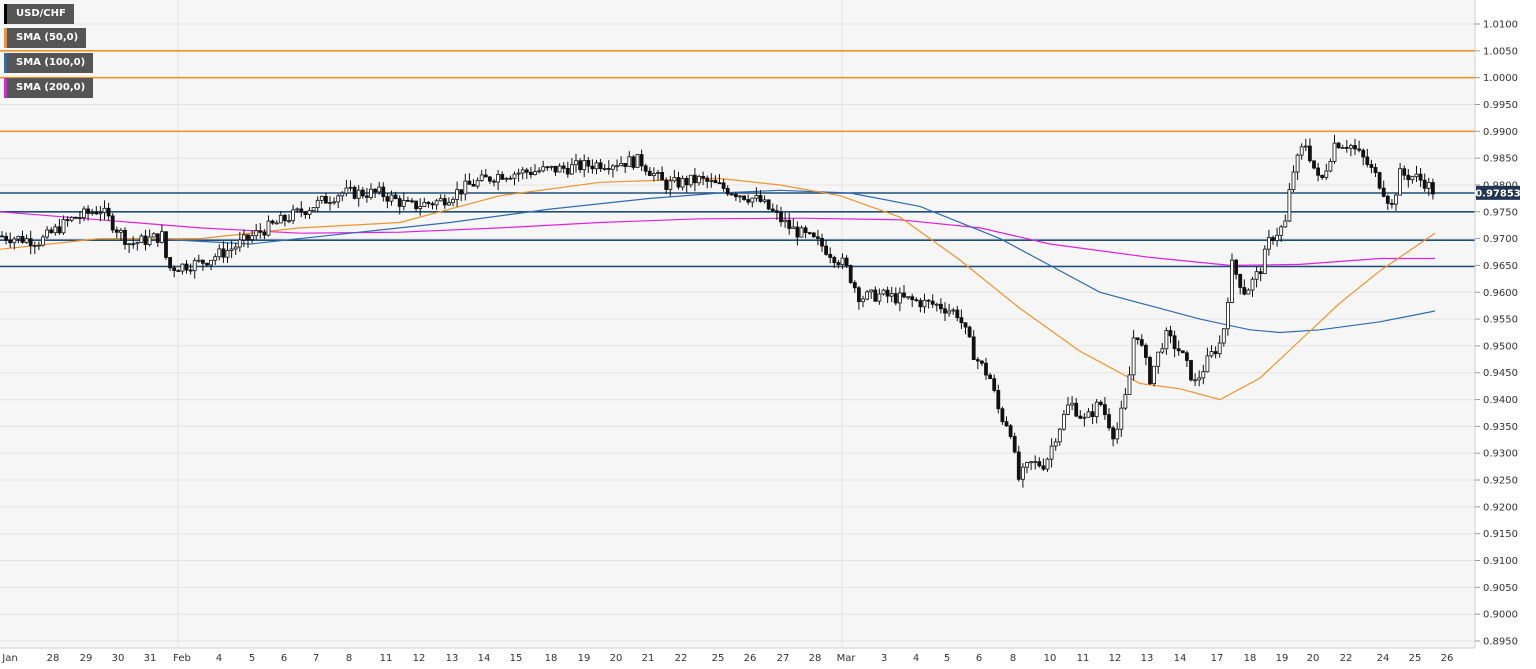 The width and height of the screenshot is (1536, 669). Describe the element at coordinates (783, 658) in the screenshot. I see `x-tick-label: 27` at that location.